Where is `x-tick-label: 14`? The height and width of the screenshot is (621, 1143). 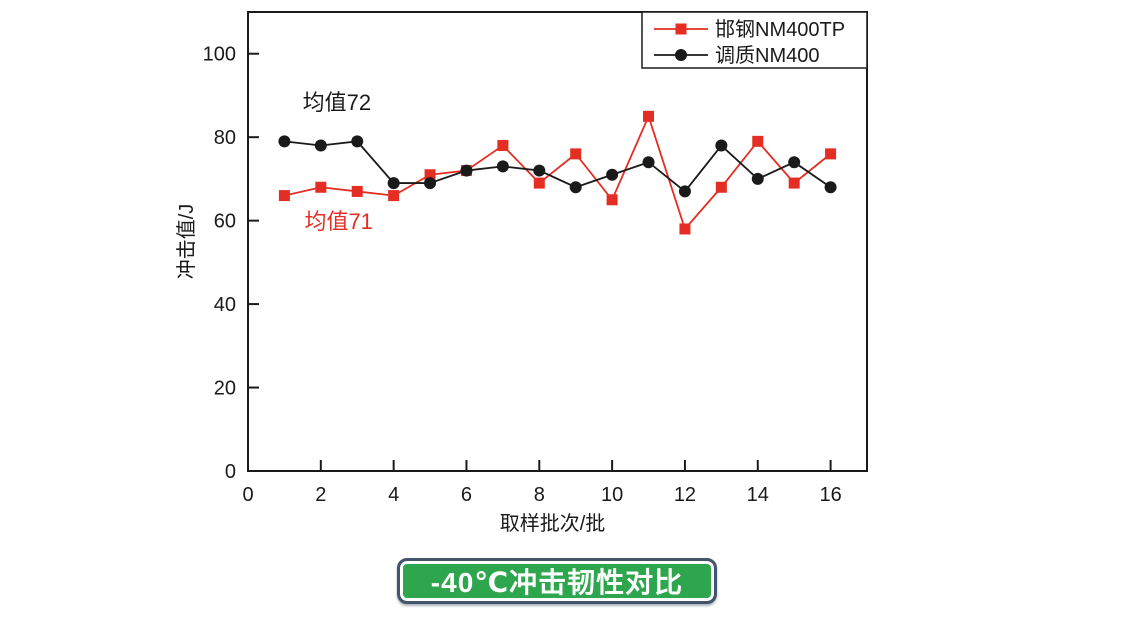
x-tick-label: 14 is located at coordinates (758, 495).